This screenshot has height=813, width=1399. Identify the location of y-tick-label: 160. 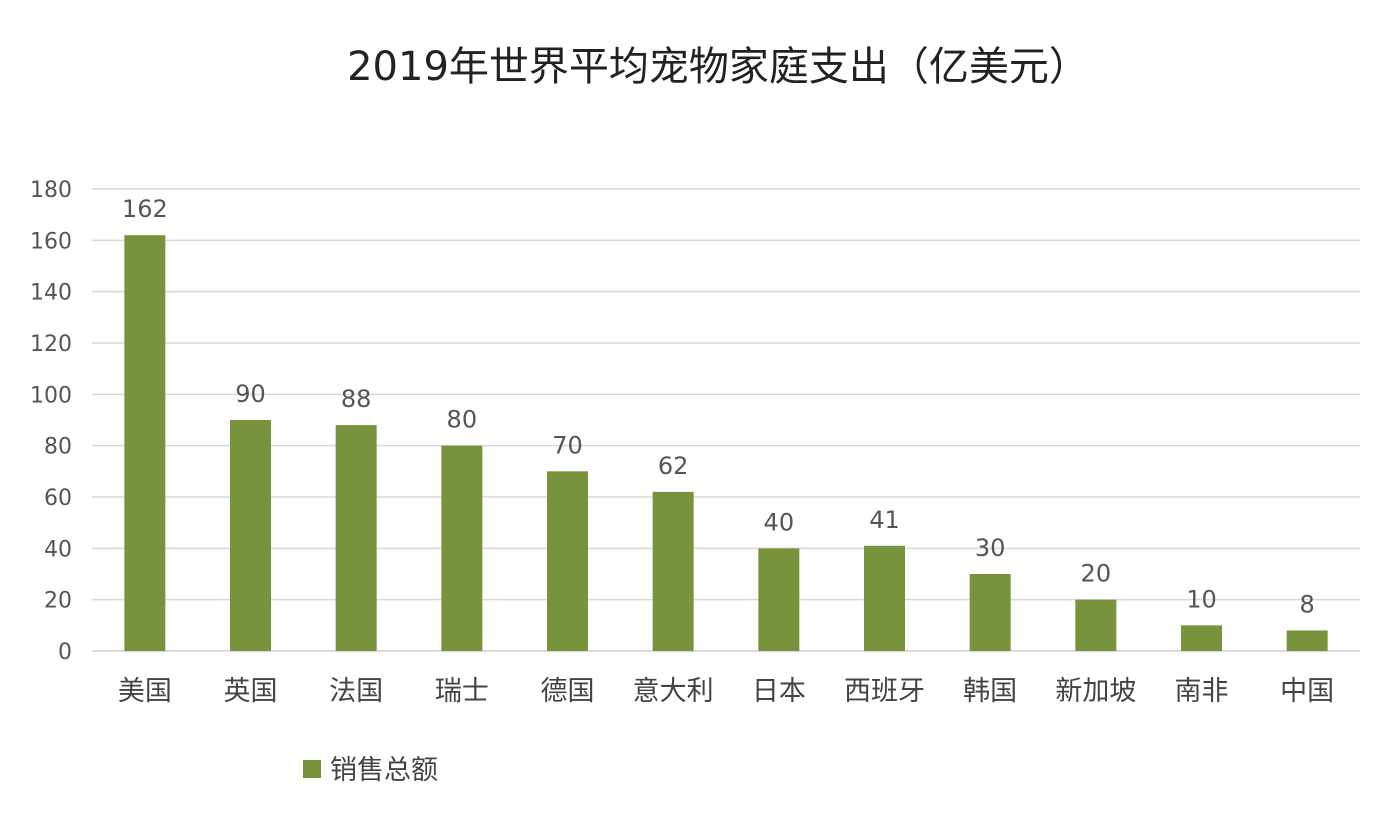
(51, 241).